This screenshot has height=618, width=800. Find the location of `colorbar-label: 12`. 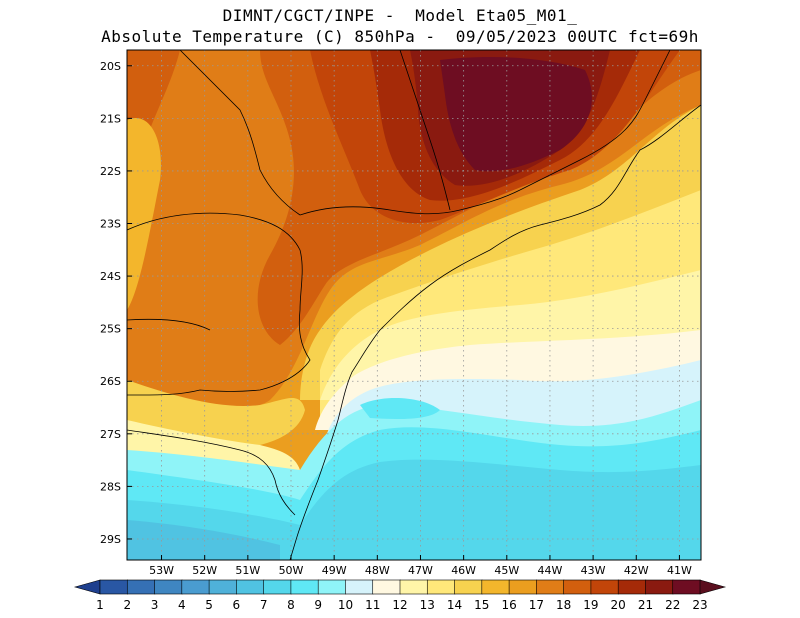

colorbar-label: 12 is located at coordinates (399, 605).